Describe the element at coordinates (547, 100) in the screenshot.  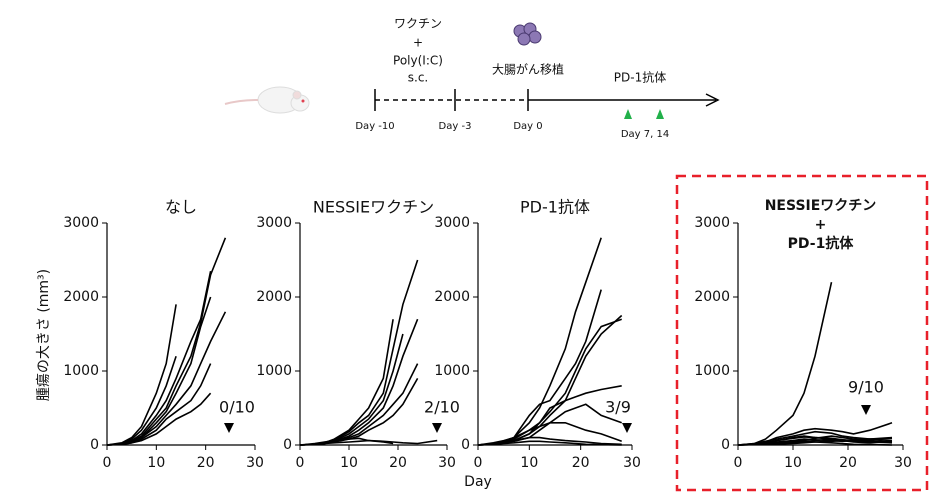
I see `timeline` at that location.